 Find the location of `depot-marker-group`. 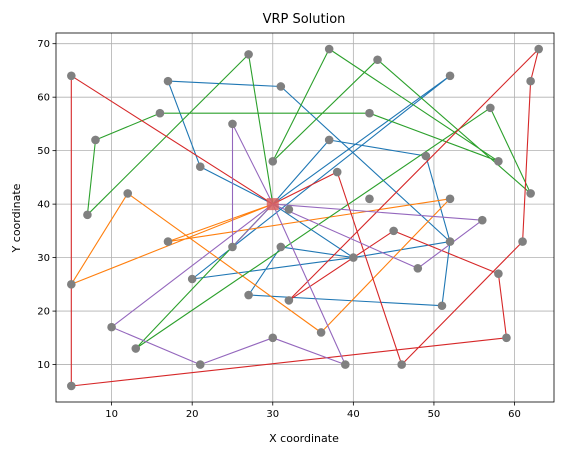

depot-marker-group is located at coordinates (272, 204).